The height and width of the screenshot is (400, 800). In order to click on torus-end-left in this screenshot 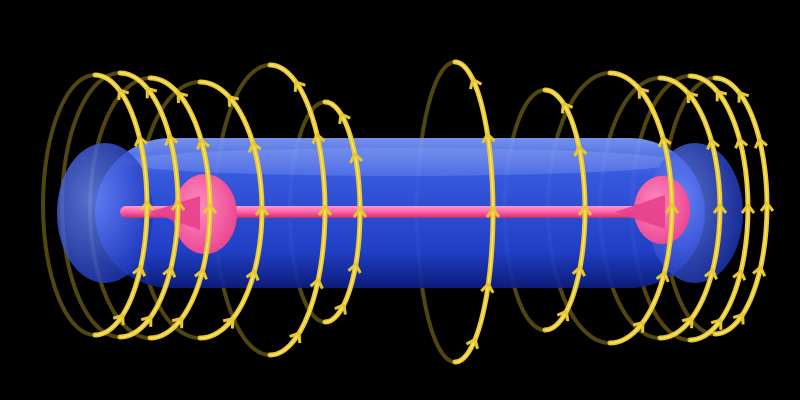, I will do `click(105, 213)`.